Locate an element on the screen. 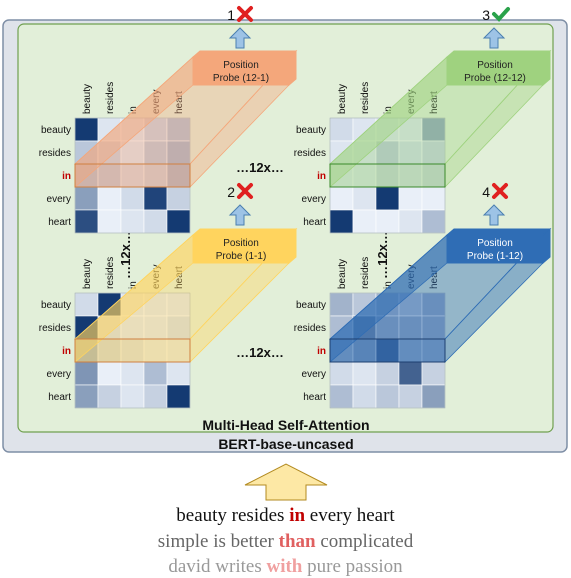 The image size is (571, 578). input-sentence: simple is better than complicated is located at coordinates (285, 542).